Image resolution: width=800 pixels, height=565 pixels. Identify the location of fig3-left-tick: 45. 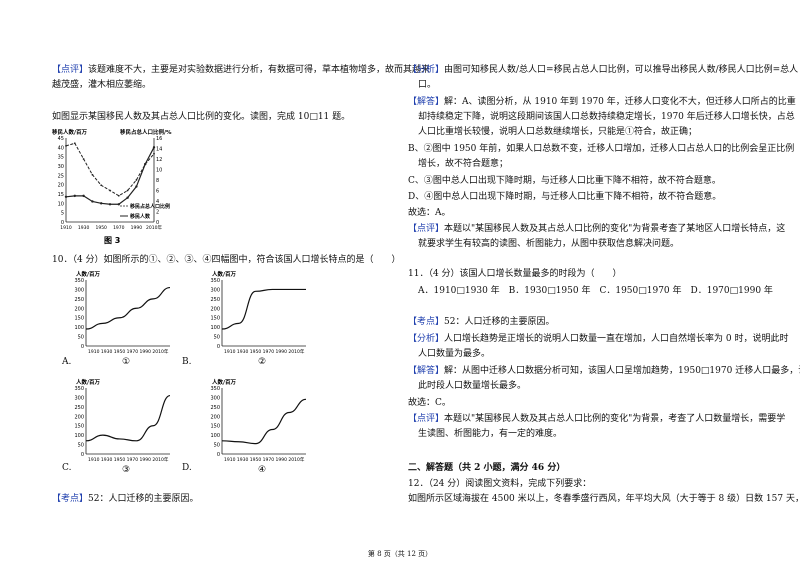
(61, 139).